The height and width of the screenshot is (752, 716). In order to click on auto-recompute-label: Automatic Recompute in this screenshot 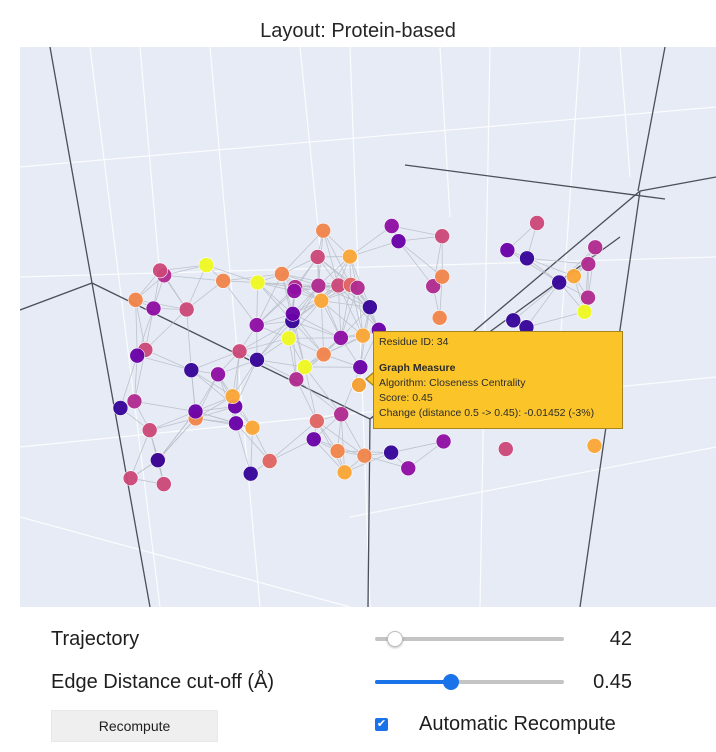, I will do `click(517, 724)`.